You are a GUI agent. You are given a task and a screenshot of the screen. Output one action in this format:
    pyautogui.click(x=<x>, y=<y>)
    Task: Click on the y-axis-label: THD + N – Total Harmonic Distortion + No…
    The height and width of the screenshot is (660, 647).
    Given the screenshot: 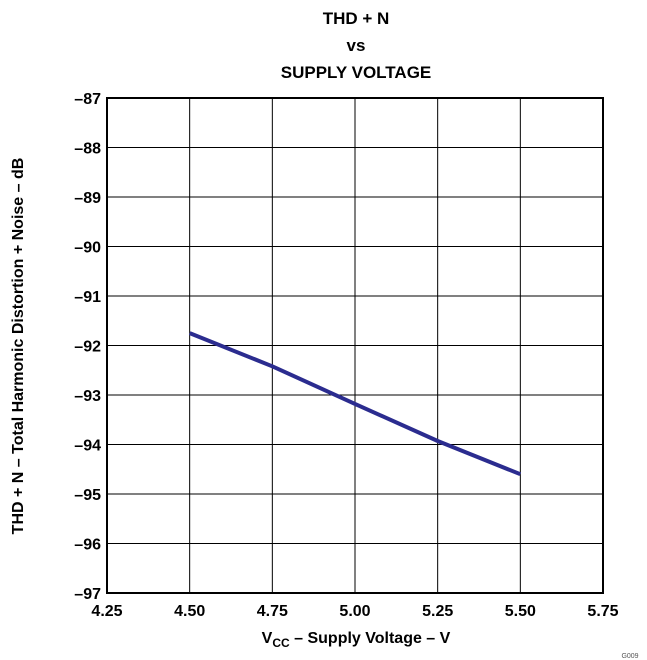 What is the action you would take?
    pyautogui.click(x=18, y=346)
    